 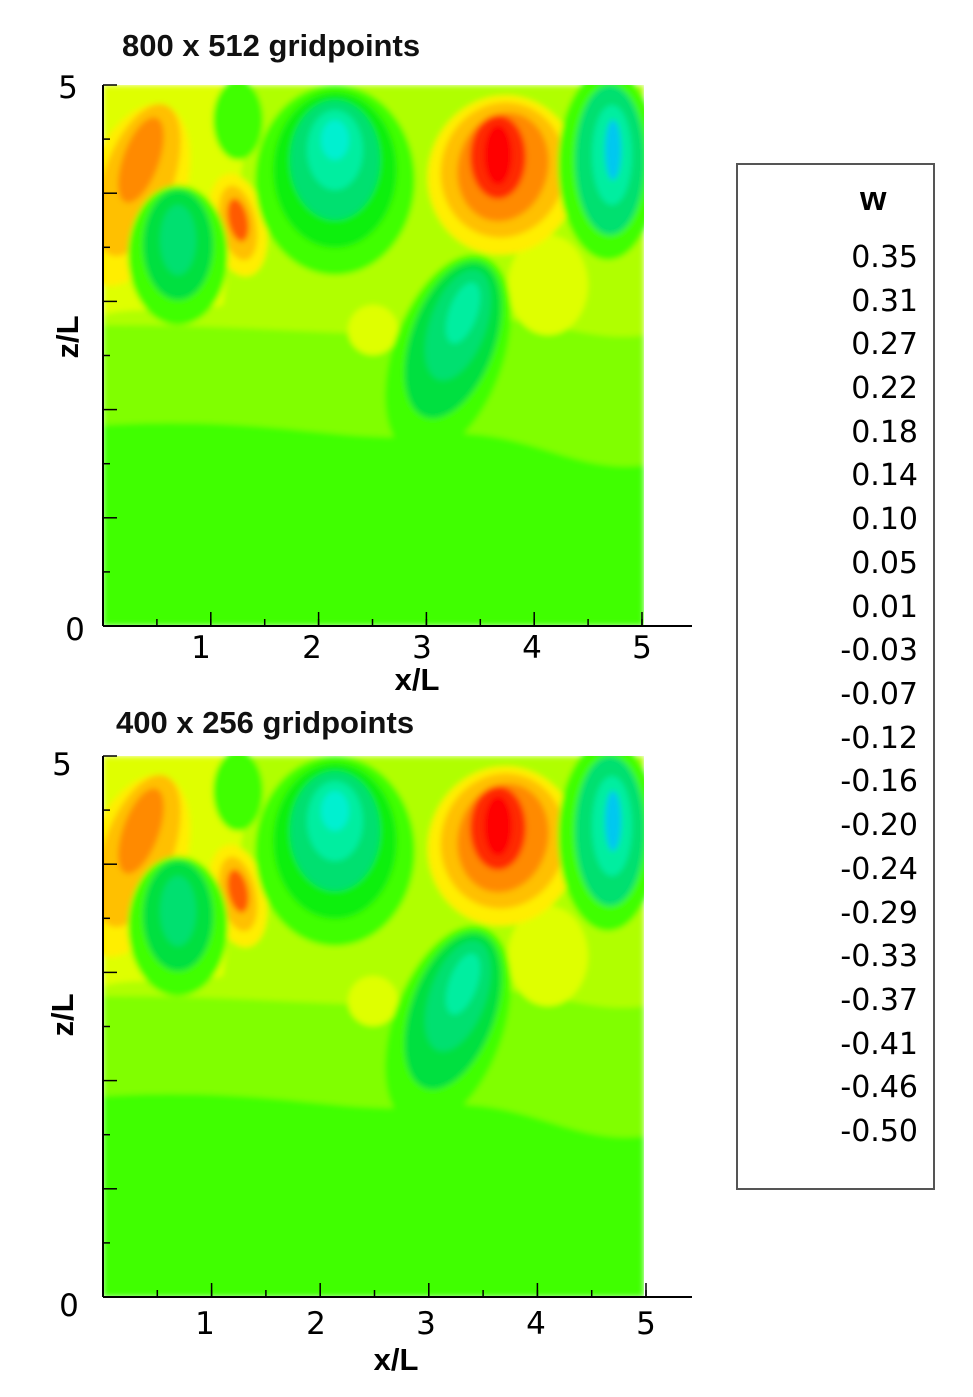 I want to click on legend-level-label: -0.37, so click(x=879, y=1000).